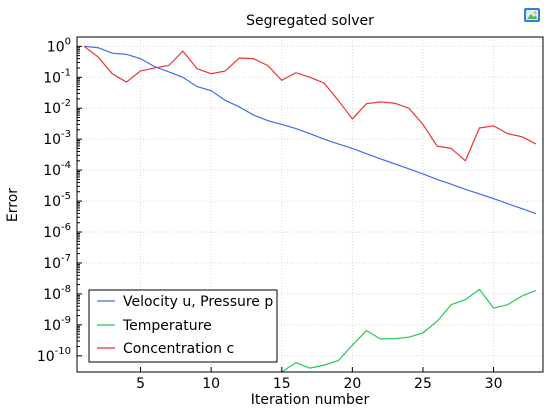 Image resolution: width=550 pixels, height=413 pixels. I want to click on chart-title: Segregated solver, so click(310, 21).